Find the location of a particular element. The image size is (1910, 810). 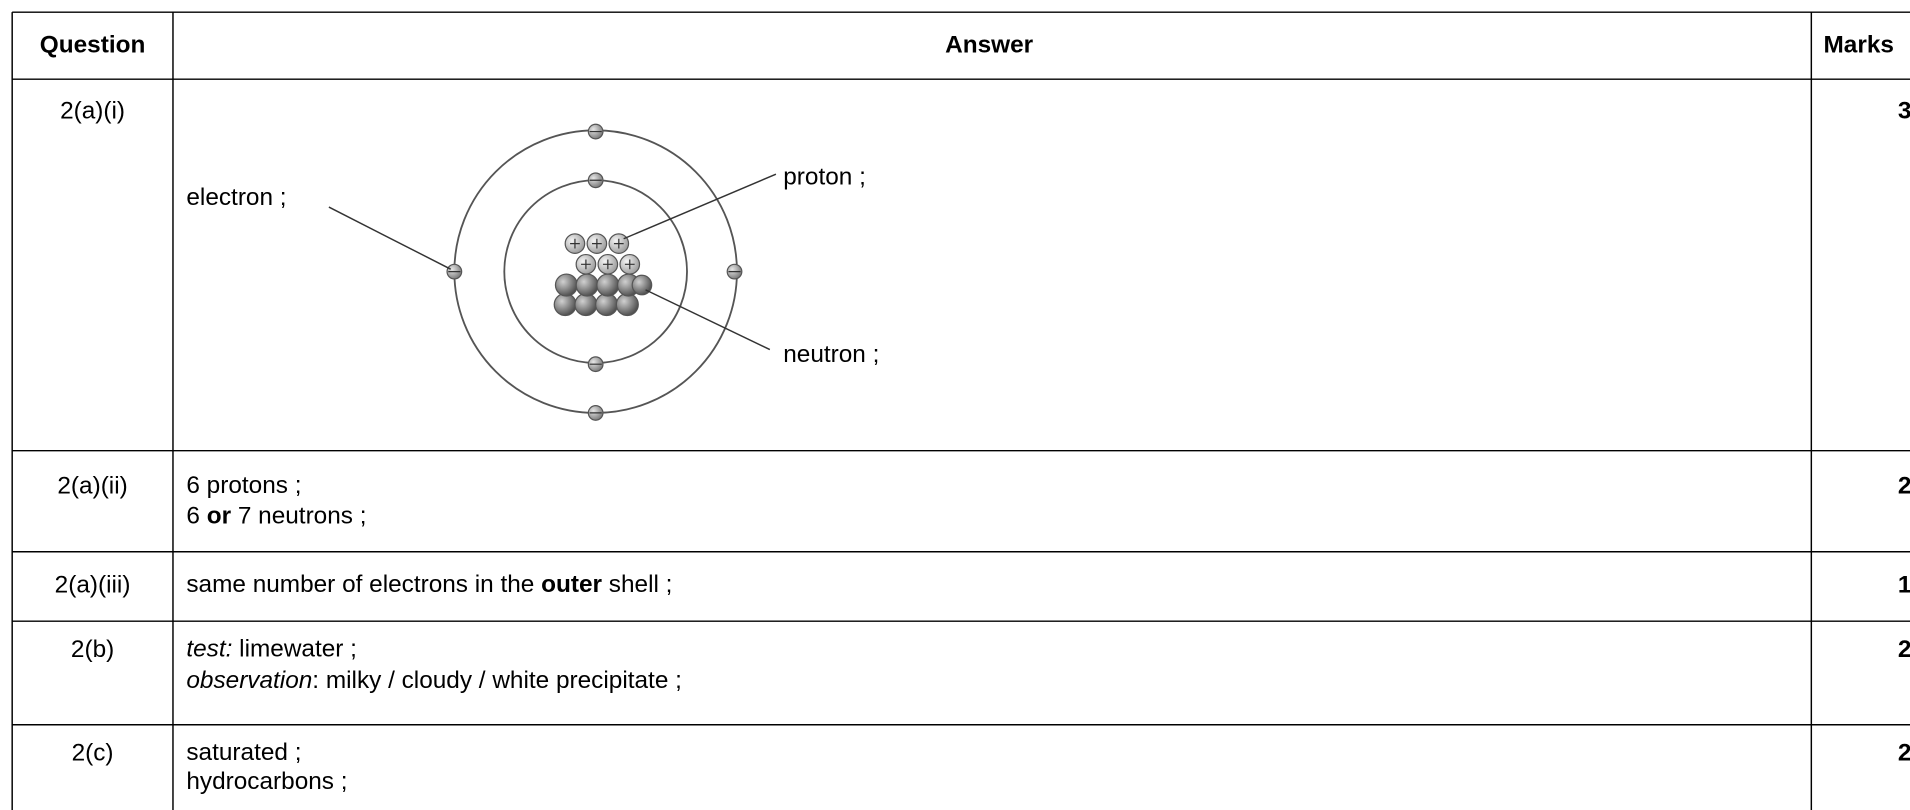

answer-text: 6 is located at coordinates (196, 516).